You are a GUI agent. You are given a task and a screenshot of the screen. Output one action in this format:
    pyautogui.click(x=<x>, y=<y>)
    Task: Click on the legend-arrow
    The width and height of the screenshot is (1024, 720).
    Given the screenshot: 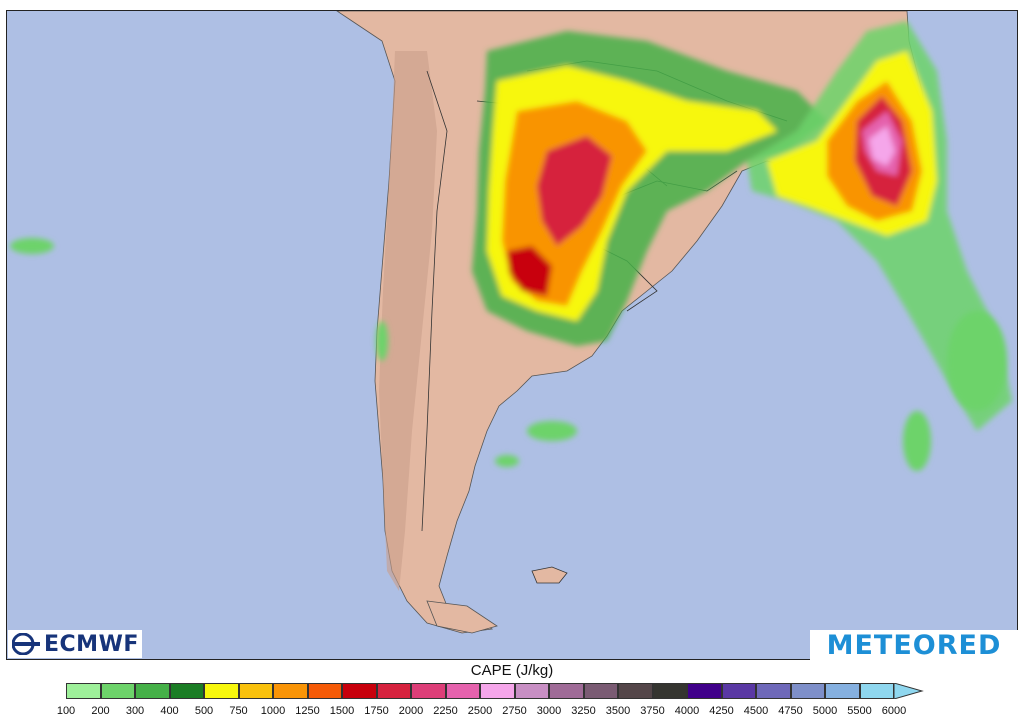 What is the action you would take?
    pyautogui.click(x=909, y=691)
    